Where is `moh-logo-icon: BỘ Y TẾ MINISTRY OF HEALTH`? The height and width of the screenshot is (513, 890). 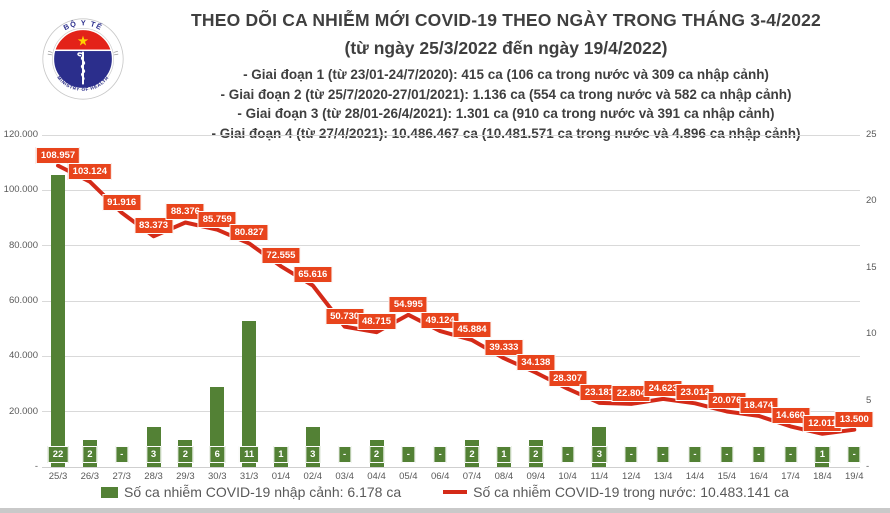 moh-logo-icon: BỘ Y TẾ MINISTRY OF HEALTH is located at coordinates (83, 59).